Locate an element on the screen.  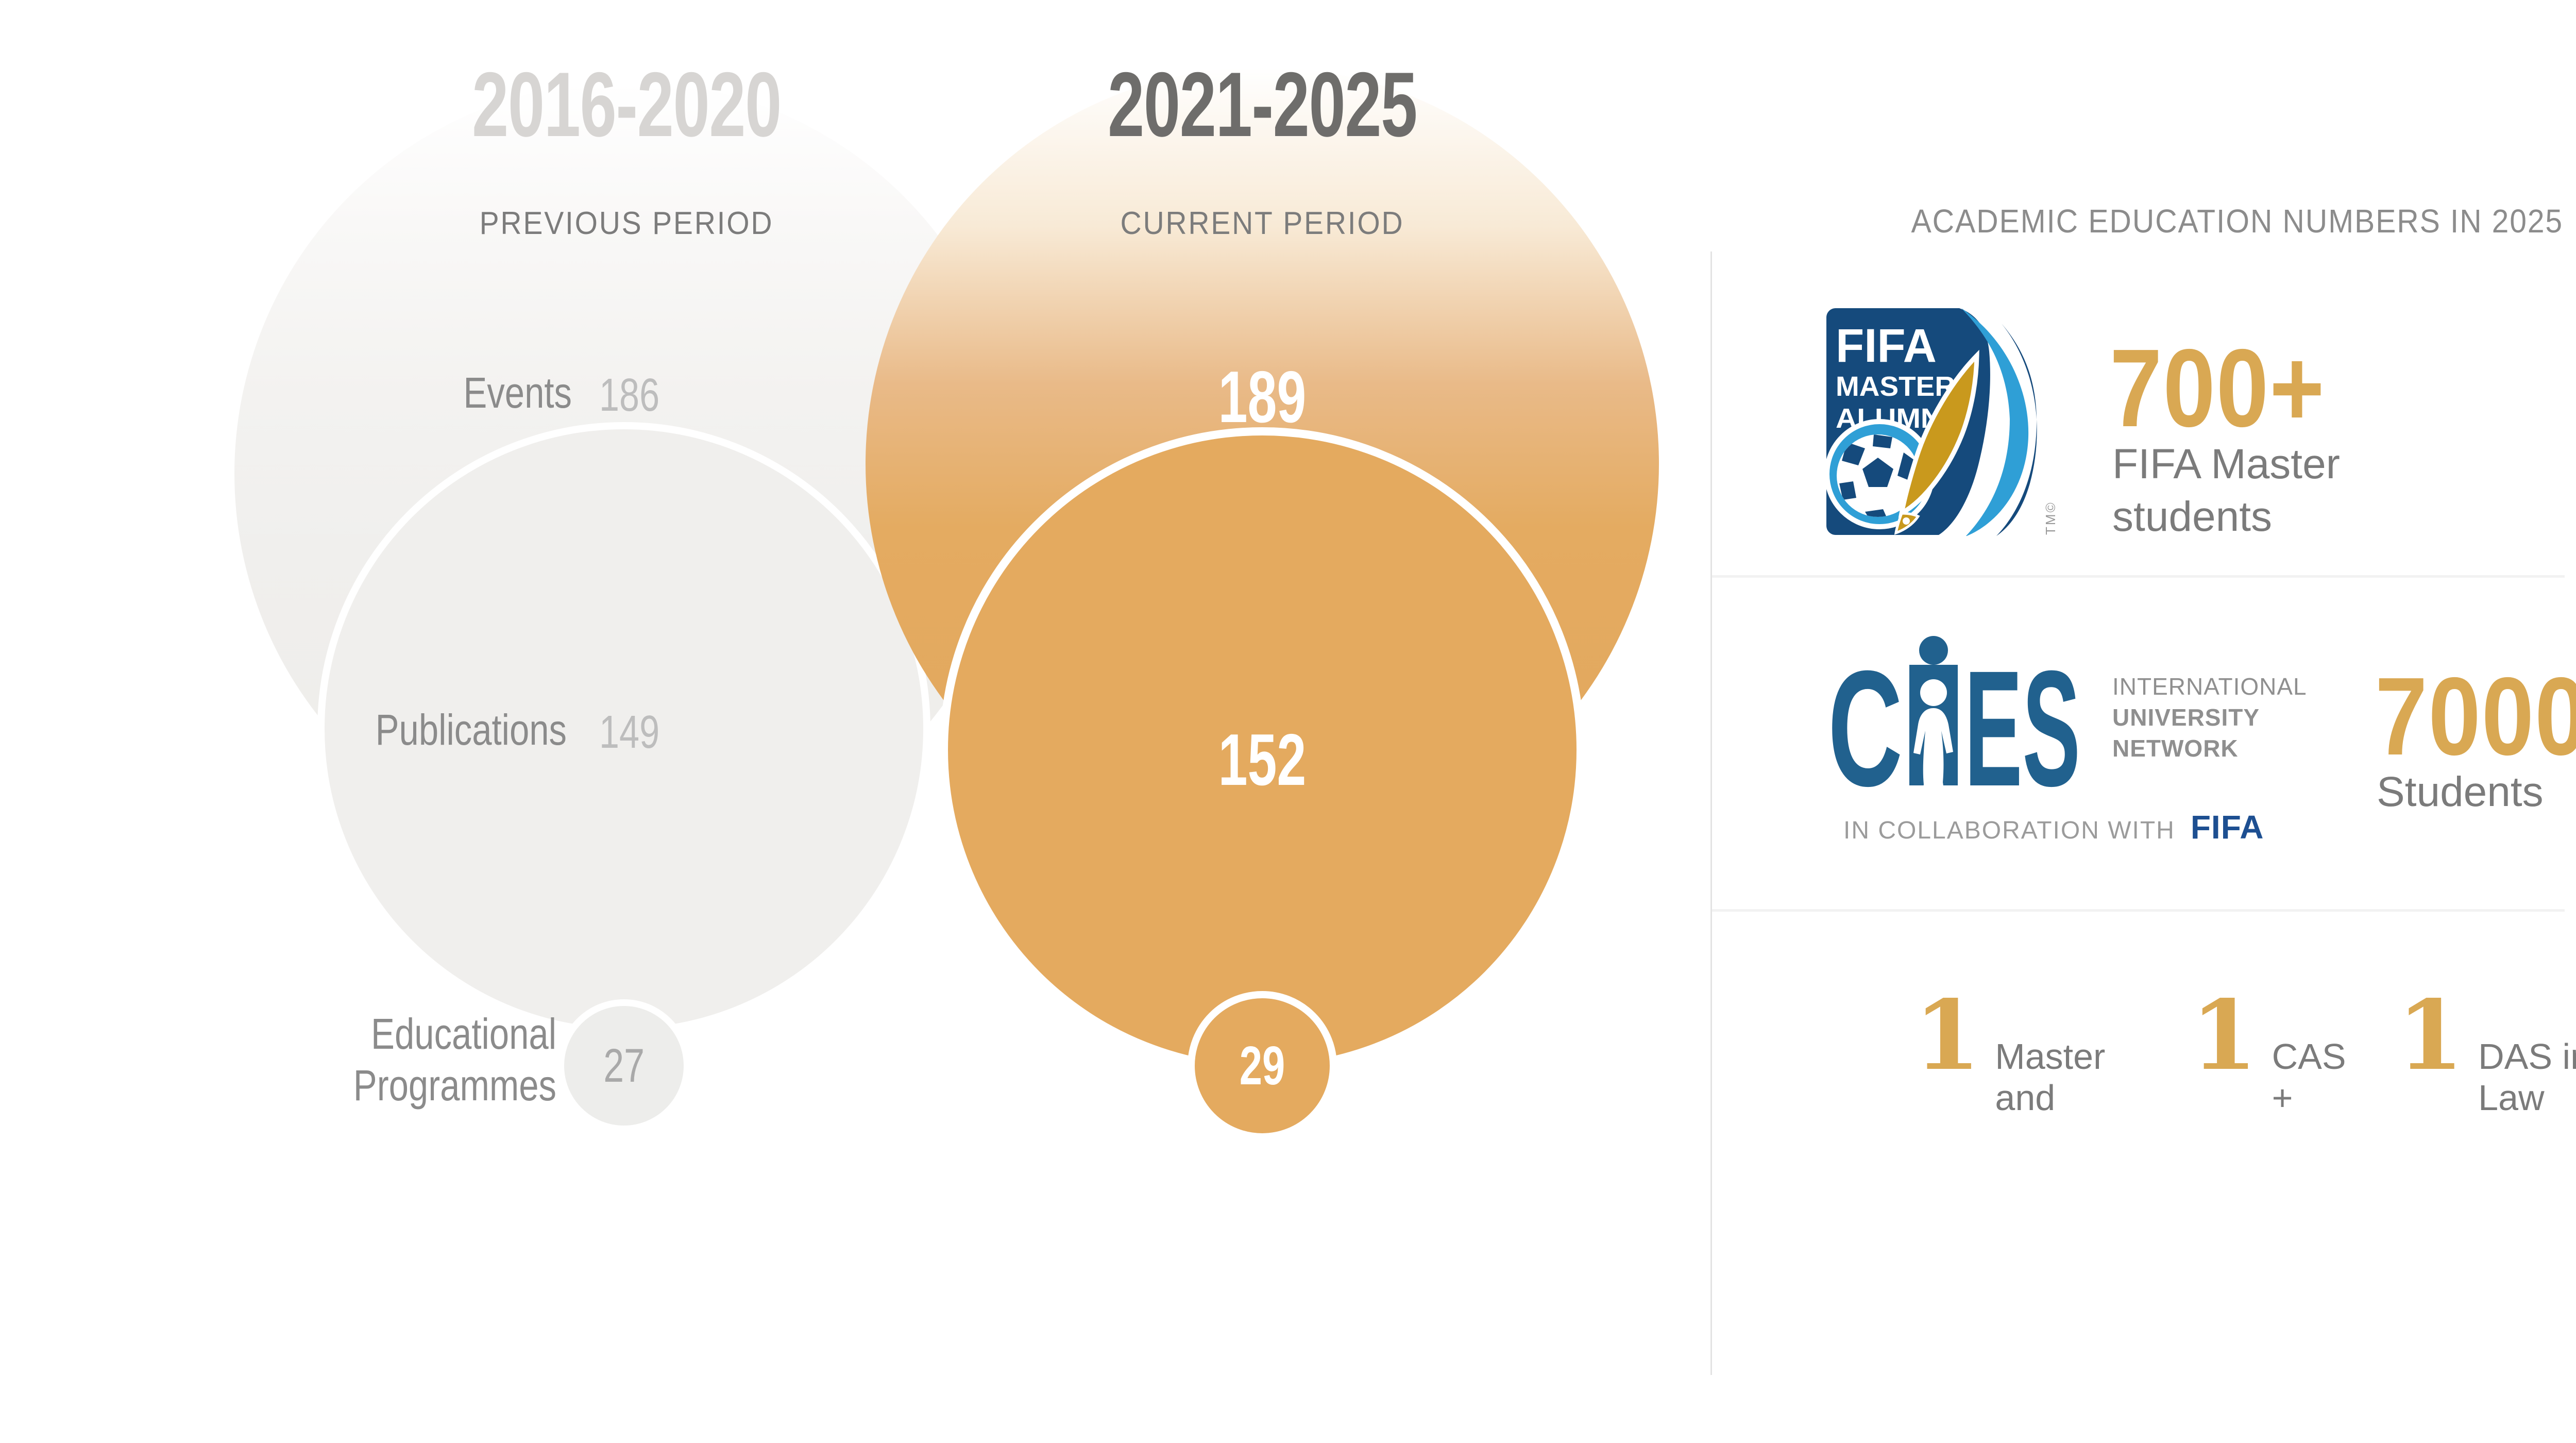
current-events-value: 189 is located at coordinates (1262, 397).